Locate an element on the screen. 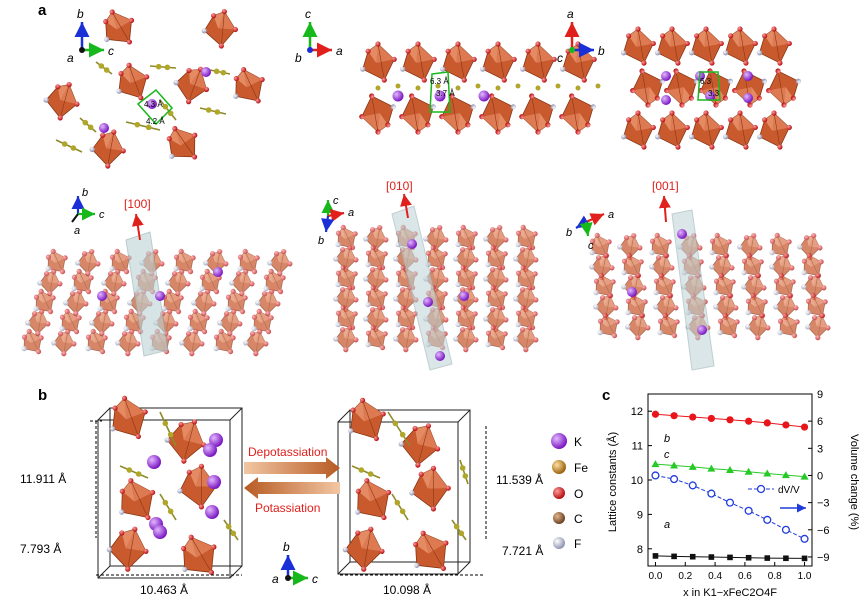 The height and width of the screenshot is (602, 865). bond is located at coordinates (213, 111).